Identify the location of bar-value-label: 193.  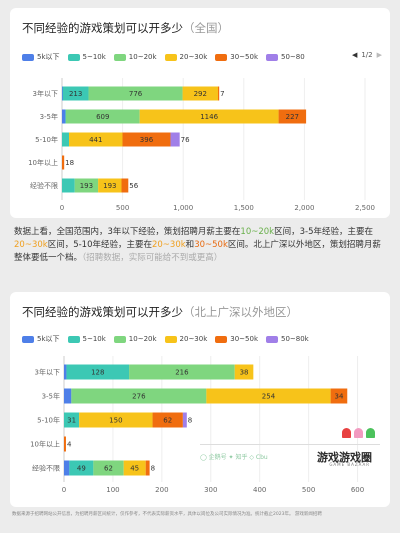
(86, 186).